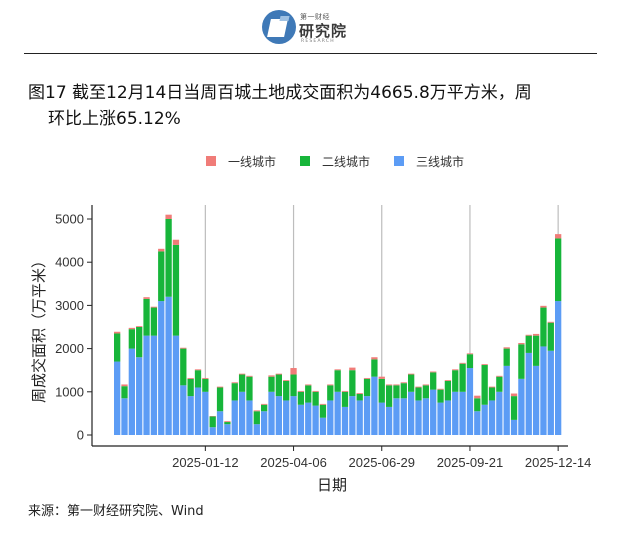 This screenshot has height=539, width=624. Describe the element at coordinates (310, 53) in the screenshot. I see `header-divider` at that location.